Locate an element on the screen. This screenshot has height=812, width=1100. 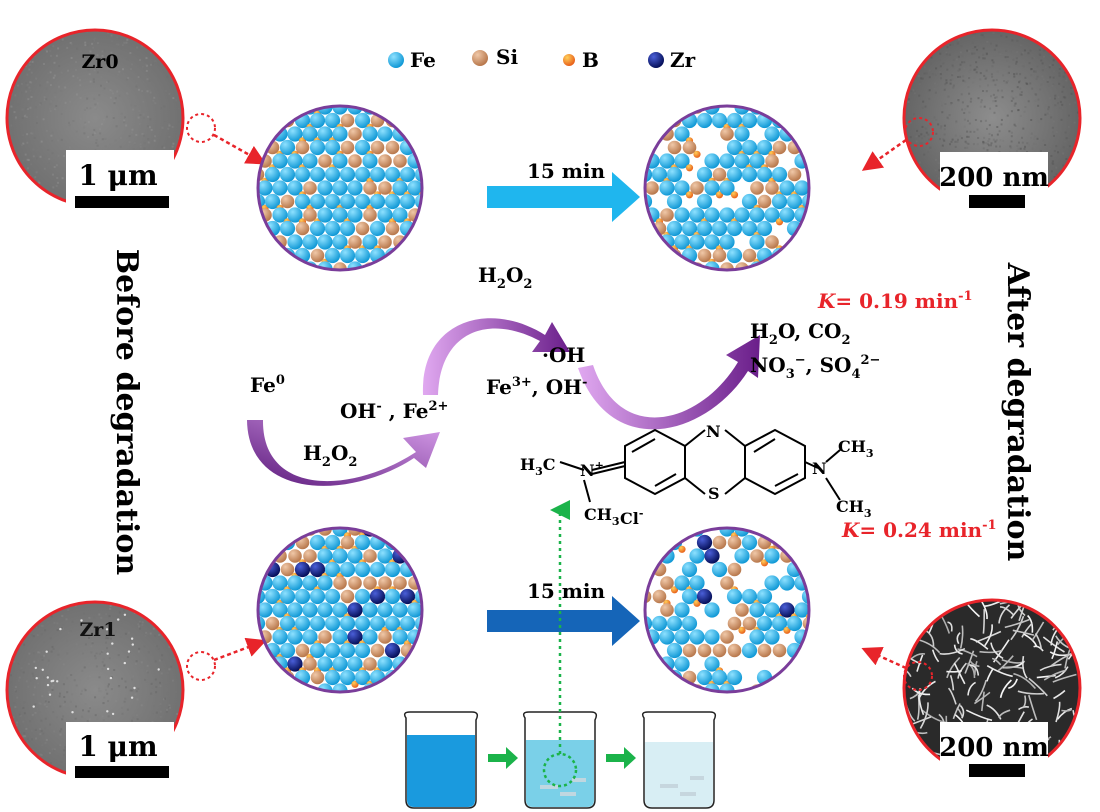
sem-image-after-top: 200 nm is located at coordinates (971, 121).